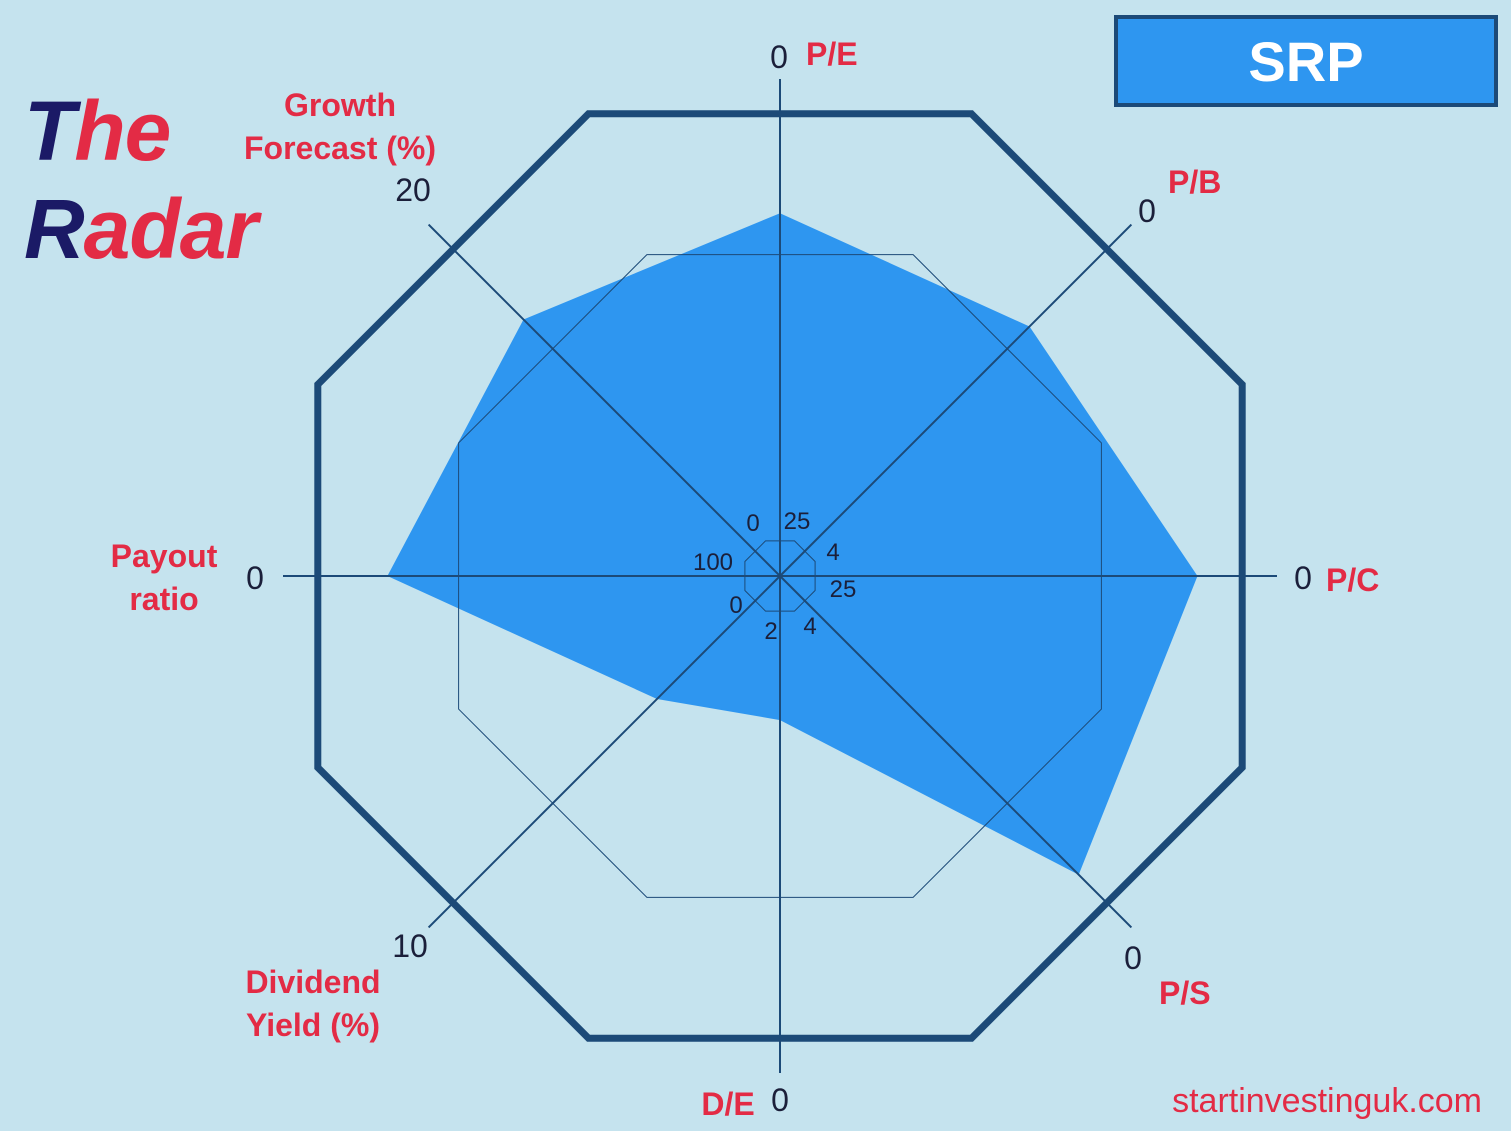  I want to click on ticker-badge: SRP, so click(1306, 61).